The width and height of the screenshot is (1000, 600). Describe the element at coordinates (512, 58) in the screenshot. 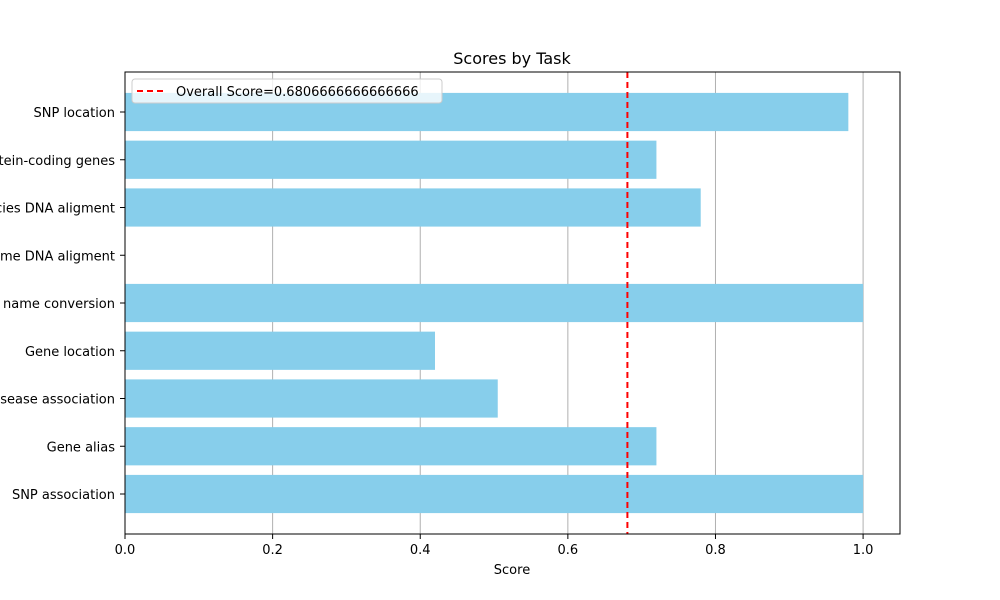

I see `chart-title: Scores by Task` at that location.